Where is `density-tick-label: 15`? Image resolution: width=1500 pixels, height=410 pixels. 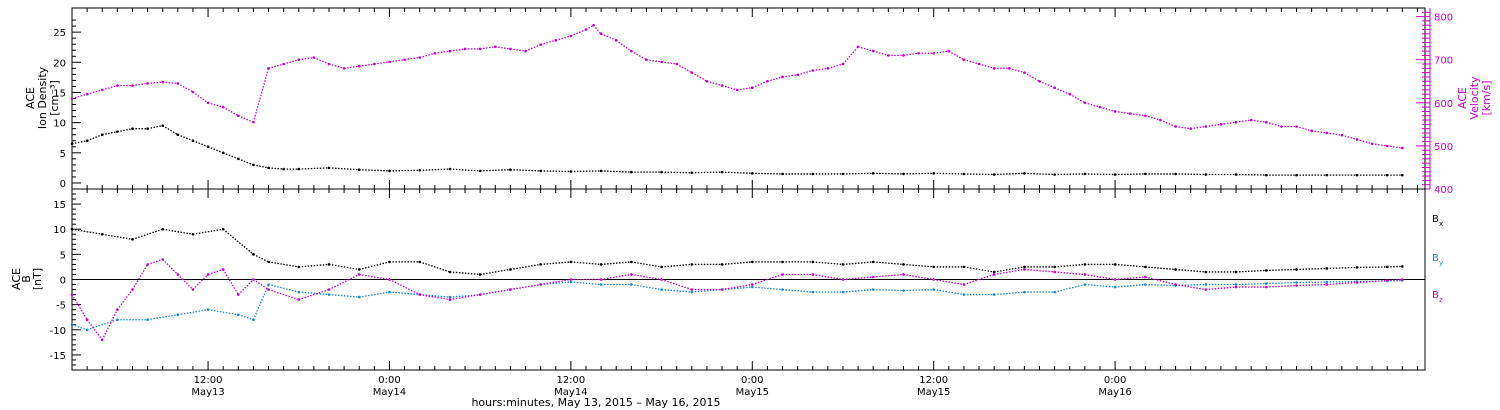
density-tick-label: 15 is located at coordinates (59, 93).